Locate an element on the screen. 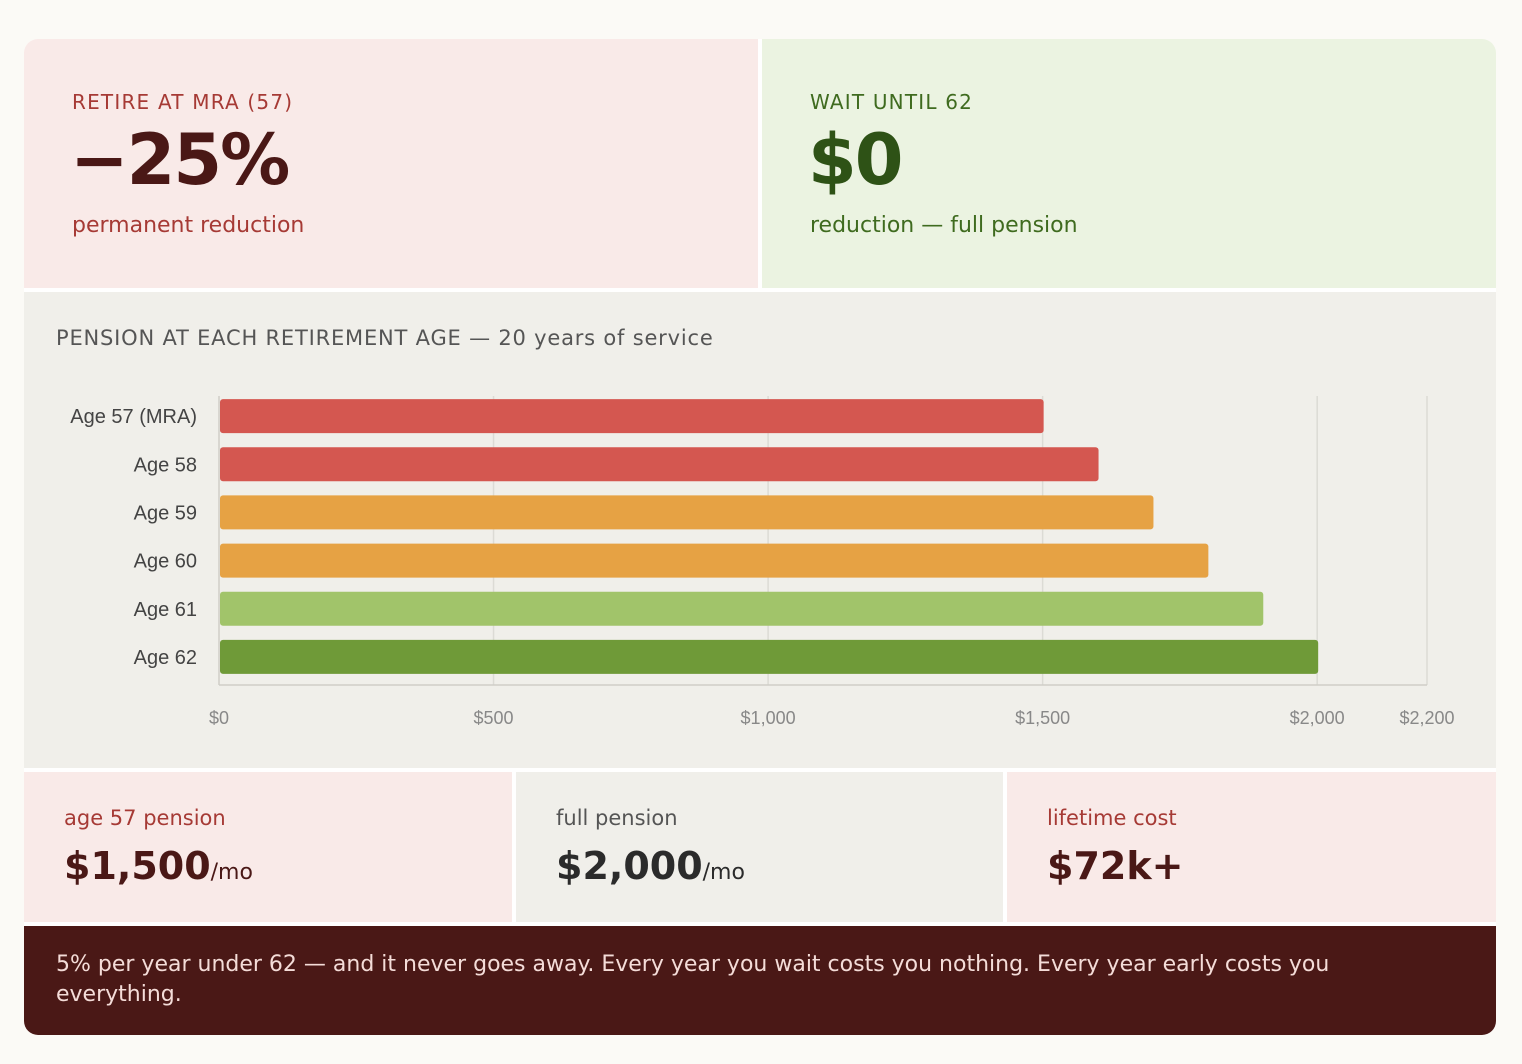 This screenshot has width=1522, height=1064. stat-value: $2,000/mo is located at coordinates (650, 866).